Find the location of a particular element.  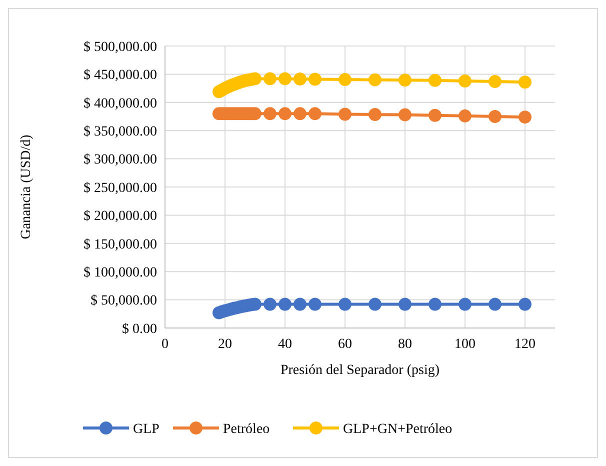

x-tick-label: 40 is located at coordinates (285, 344).